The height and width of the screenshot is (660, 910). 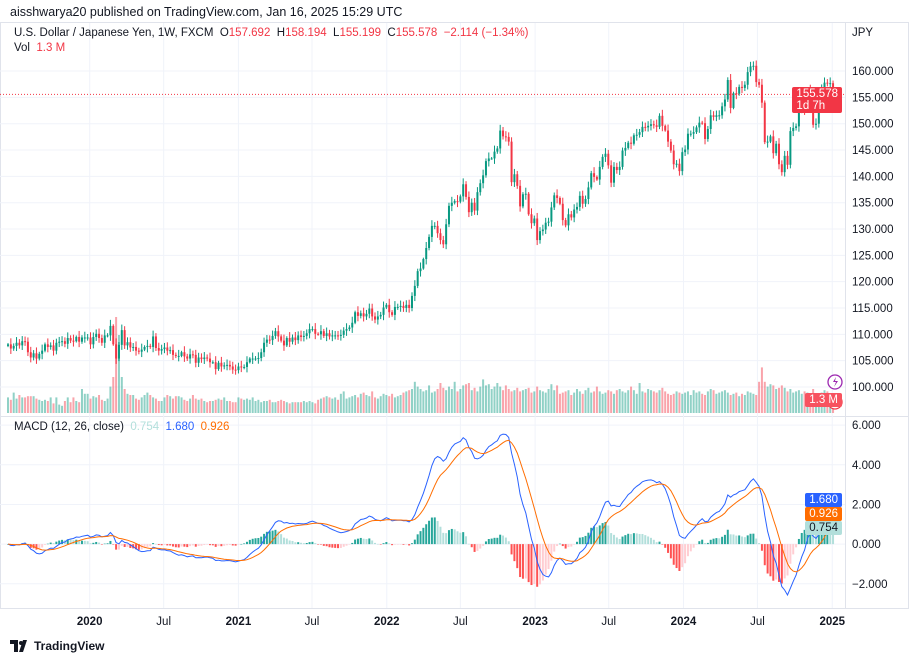 What do you see at coordinates (121, 427) in the screenshot?
I see `macd-legend: MACD (12, 26, close) 0.754 1.680 0.926` at bounding box center [121, 427].